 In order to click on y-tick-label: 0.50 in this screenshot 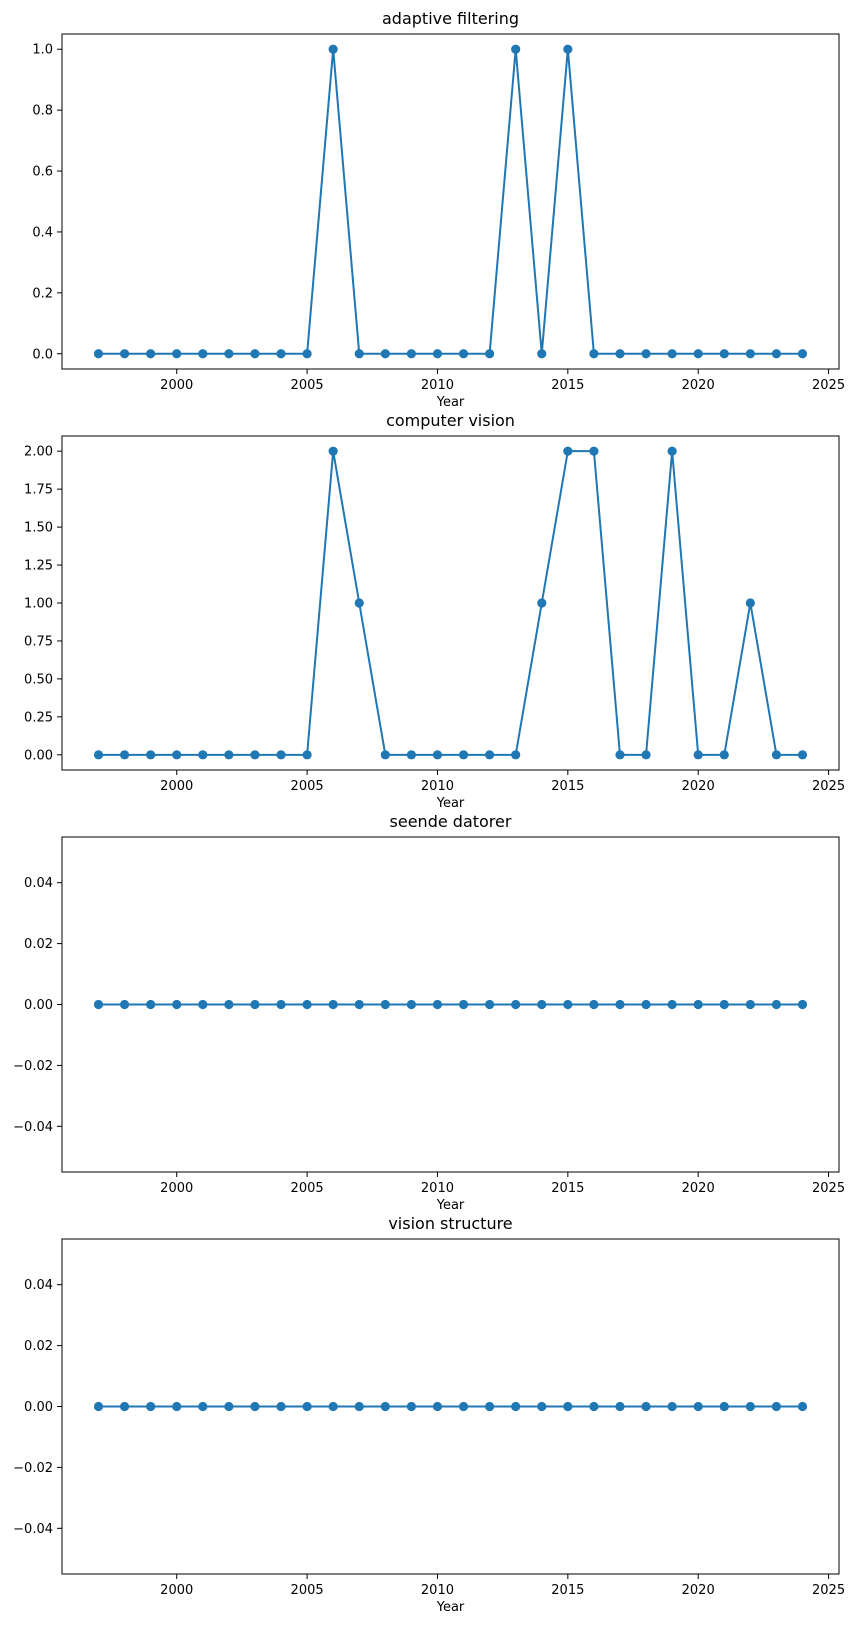, I will do `click(38, 679)`.